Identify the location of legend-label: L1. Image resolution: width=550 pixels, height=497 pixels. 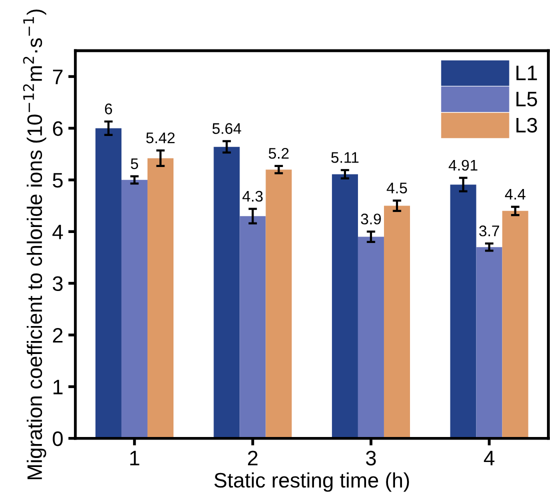
(526, 73).